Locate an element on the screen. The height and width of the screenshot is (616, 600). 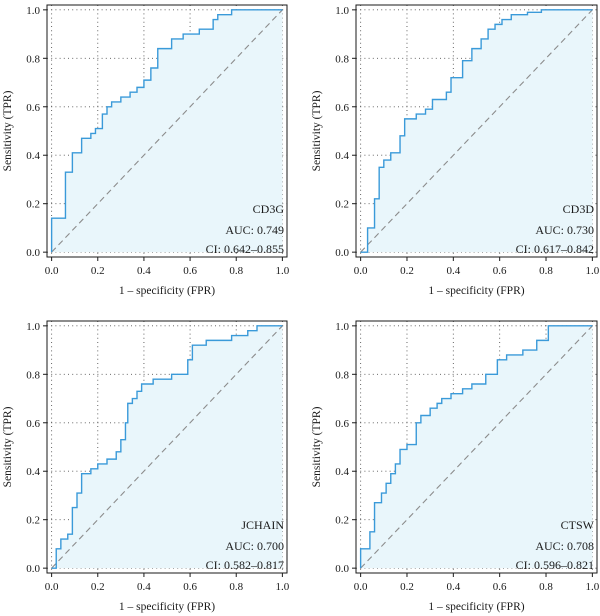
auc-label: AUC: 0.730 is located at coordinates (564, 230).